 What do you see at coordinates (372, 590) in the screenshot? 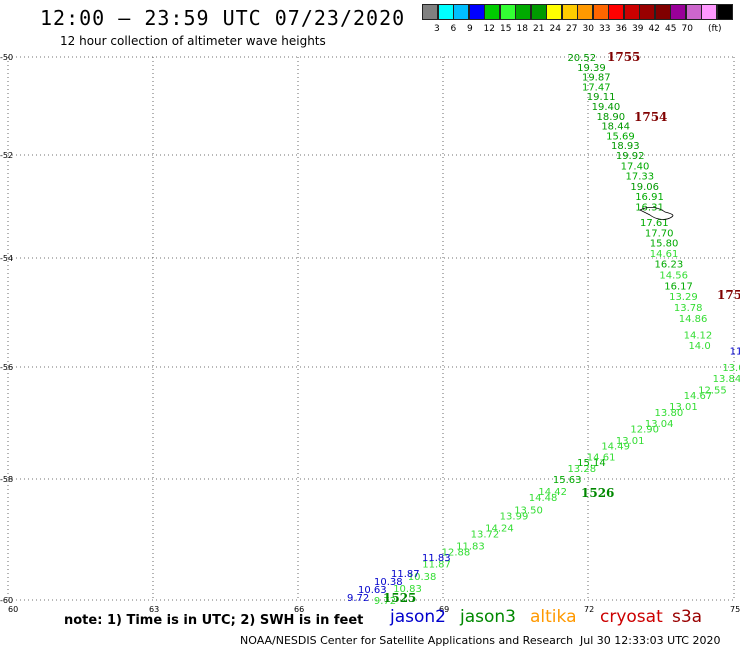
I see `jason2-value: 10.63` at bounding box center [372, 590].